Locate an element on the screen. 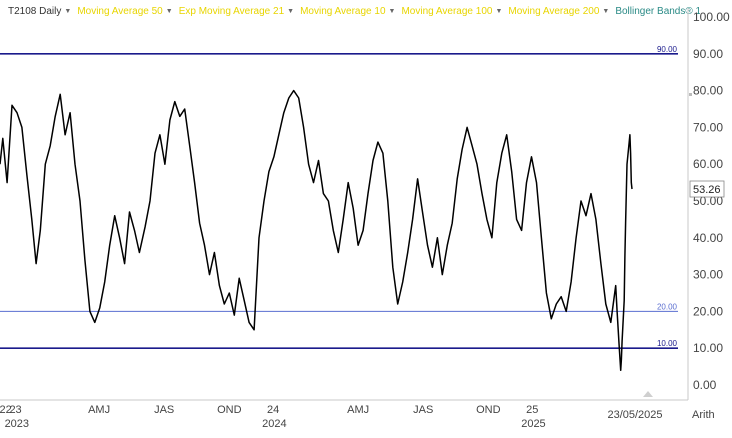 The height and width of the screenshot is (438, 732). y-tick-label: 60.00 is located at coordinates (708, 164).